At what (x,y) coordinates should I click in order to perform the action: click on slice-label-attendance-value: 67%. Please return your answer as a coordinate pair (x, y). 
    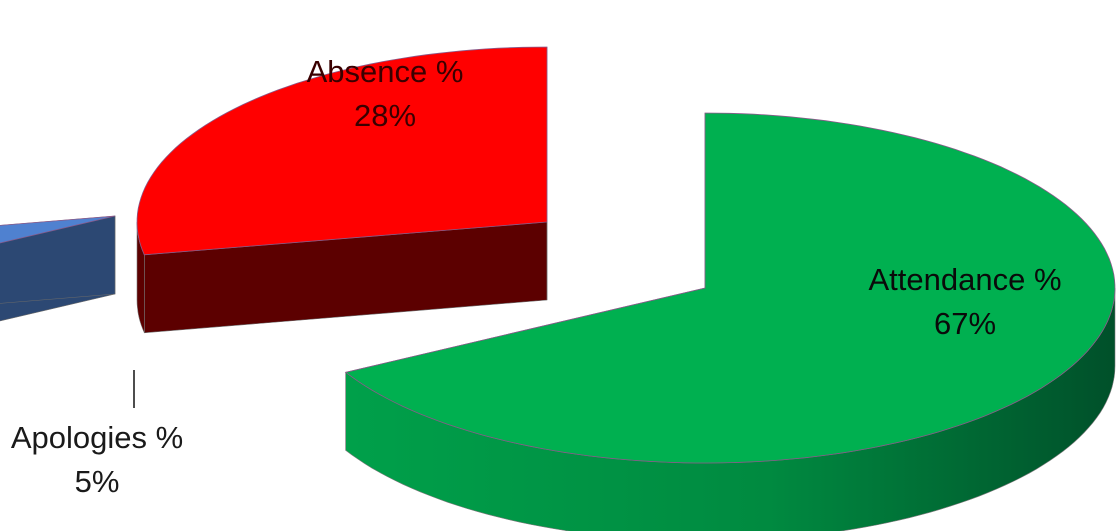
    Looking at the image, I should click on (965, 323).